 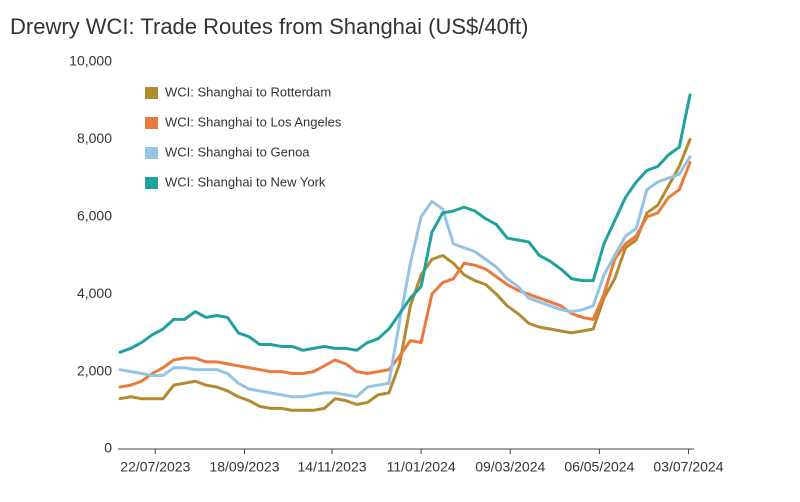 What do you see at coordinates (94, 216) in the screenshot?
I see `y-tick-label: 6,000` at bounding box center [94, 216].